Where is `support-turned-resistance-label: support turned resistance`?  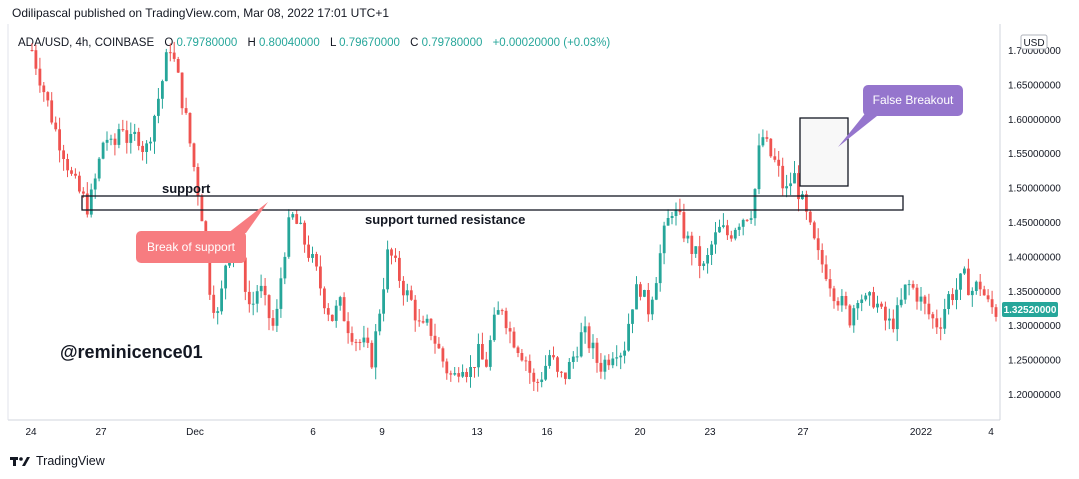
support-turned-resistance-label: support turned resistance is located at coordinates (445, 219).